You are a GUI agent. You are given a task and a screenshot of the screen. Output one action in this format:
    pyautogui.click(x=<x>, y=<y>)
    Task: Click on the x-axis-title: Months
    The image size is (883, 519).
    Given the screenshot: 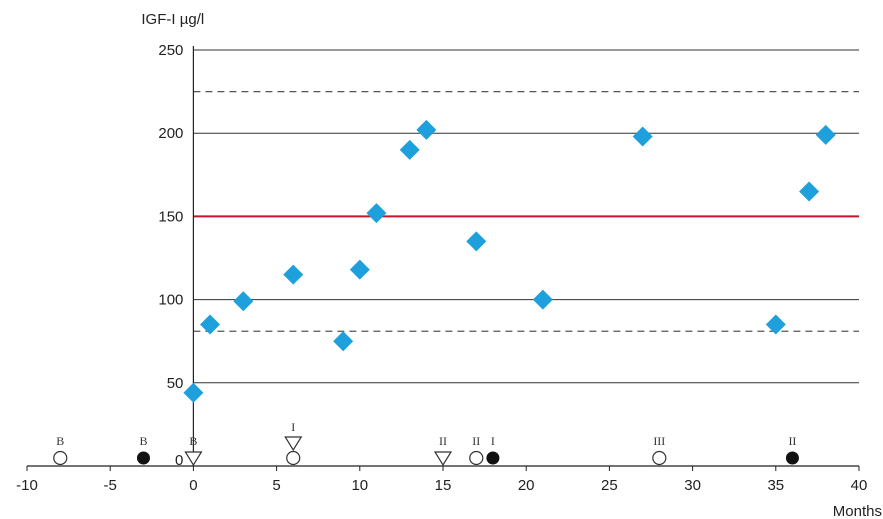 What is the action you would take?
    pyautogui.click(x=857, y=511)
    